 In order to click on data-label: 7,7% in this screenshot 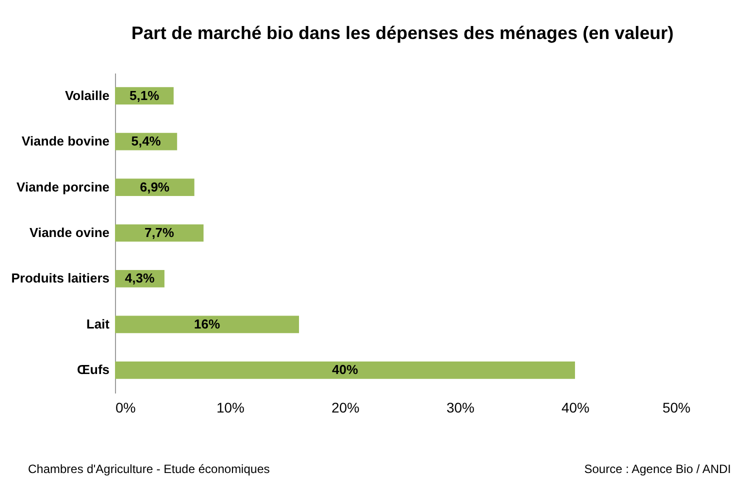, I will do `click(159, 232)`.